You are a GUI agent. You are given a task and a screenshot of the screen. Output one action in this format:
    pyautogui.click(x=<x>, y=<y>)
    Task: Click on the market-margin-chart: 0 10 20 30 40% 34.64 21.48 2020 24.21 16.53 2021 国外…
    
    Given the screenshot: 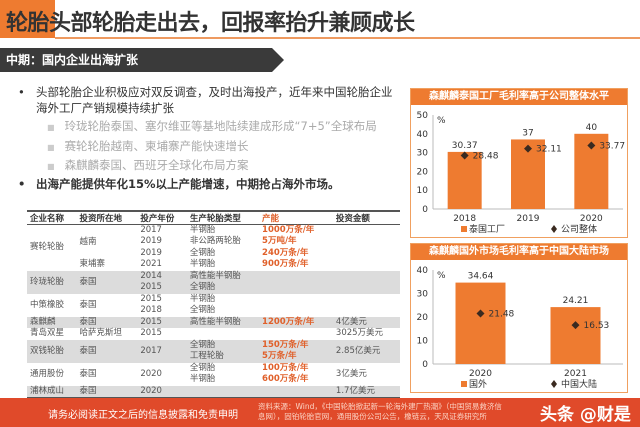 What is the action you would take?
    pyautogui.click(x=520, y=328)
    